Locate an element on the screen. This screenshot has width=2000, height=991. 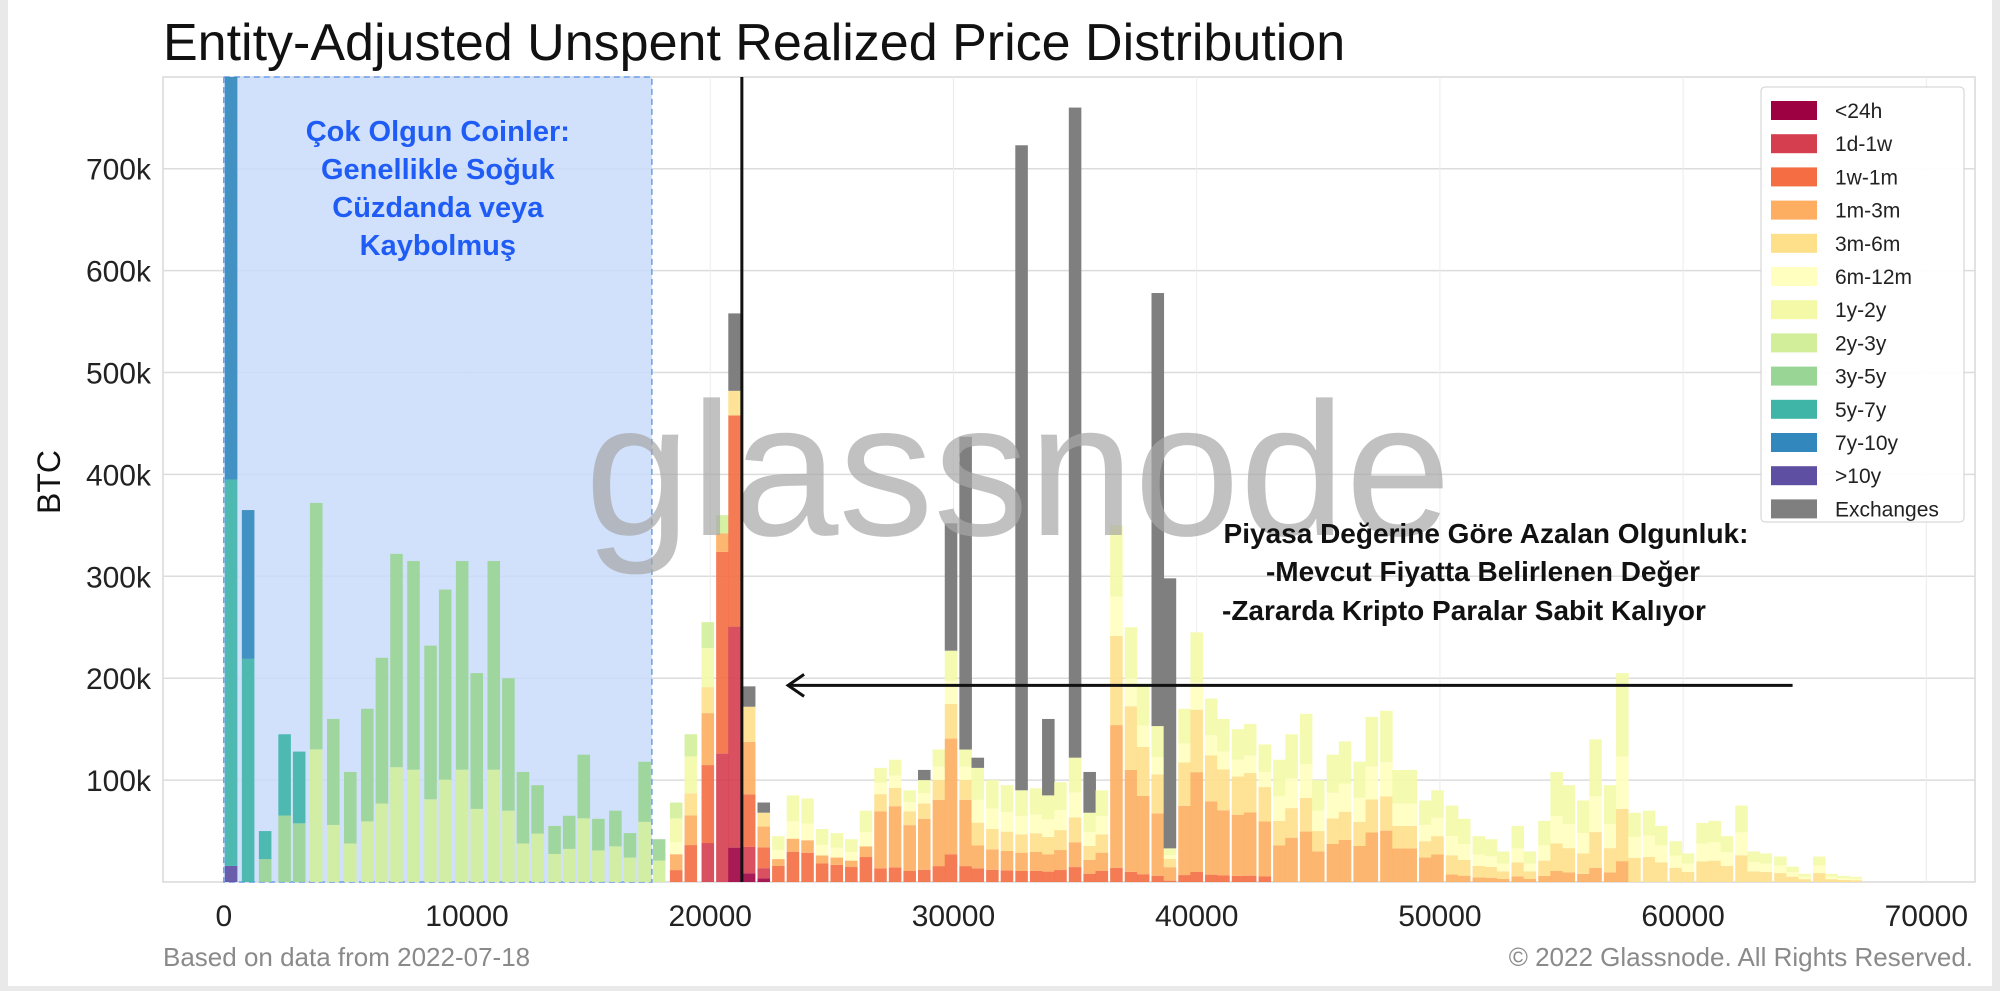
declining-maturity-label-line: Piyasa Değerine Göre Azalan Olgunluk: is located at coordinates (1486, 533).